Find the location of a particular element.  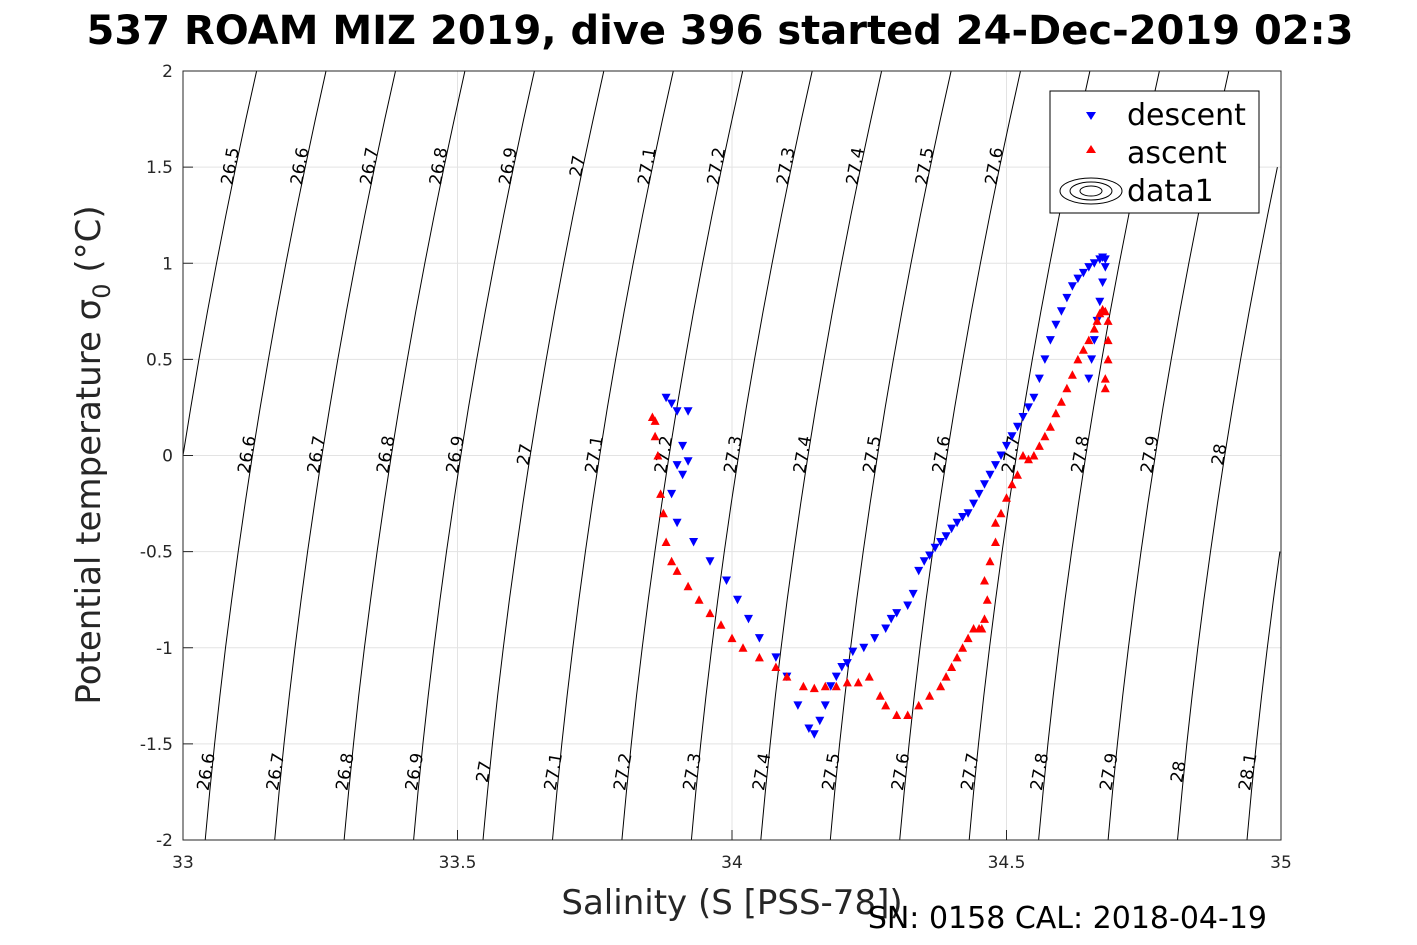

legend-marker-ascent is located at coordinates (1091, 149).